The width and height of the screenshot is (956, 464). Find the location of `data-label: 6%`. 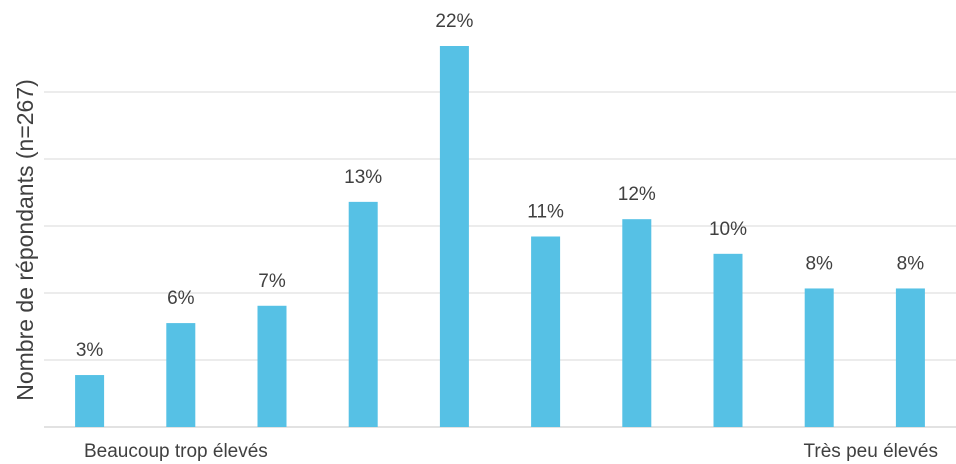

data-label: 6% is located at coordinates (181, 298).